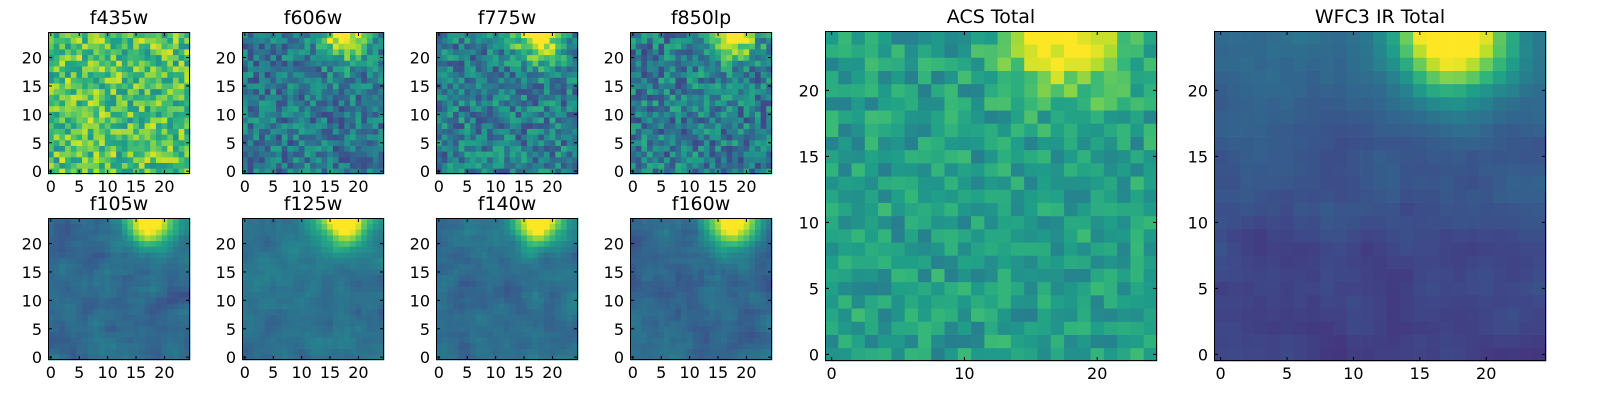  What do you see at coordinates (701, 18) in the screenshot?
I see `panel-title: f850lp` at bounding box center [701, 18].